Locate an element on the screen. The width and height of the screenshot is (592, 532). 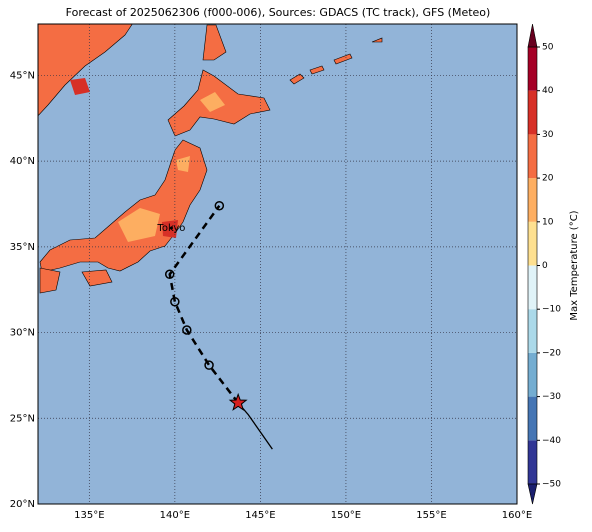
lat-tick-label: 25°N is located at coordinates (22, 418).